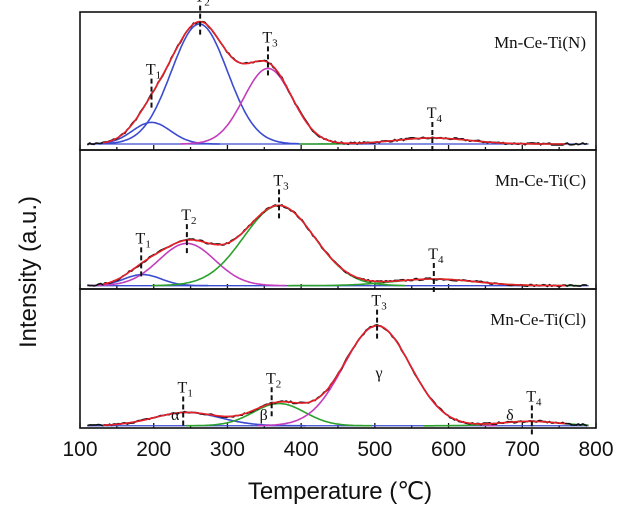 The width and height of the screenshot is (620, 506). I want to click on peak-greek-label: δ, so click(510, 415).